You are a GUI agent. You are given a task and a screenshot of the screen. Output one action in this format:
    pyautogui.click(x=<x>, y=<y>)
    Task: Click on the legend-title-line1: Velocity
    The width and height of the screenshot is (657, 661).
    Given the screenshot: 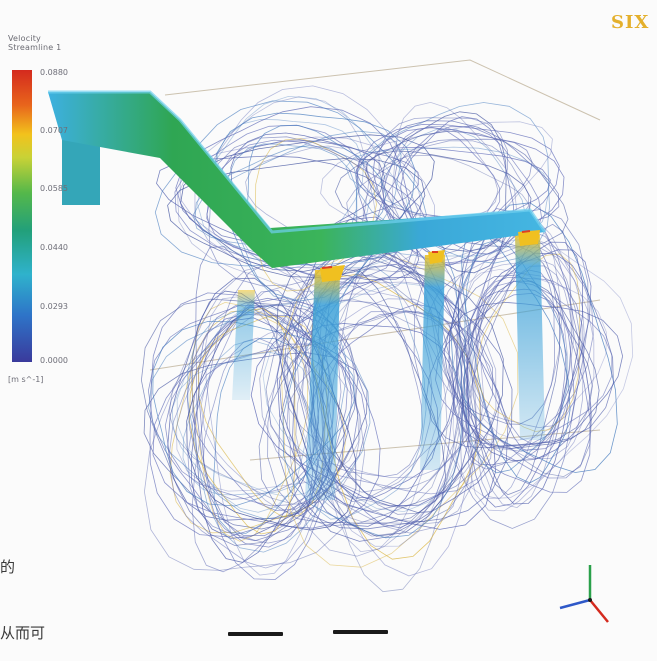 What is the action you would take?
    pyautogui.click(x=24, y=38)
    